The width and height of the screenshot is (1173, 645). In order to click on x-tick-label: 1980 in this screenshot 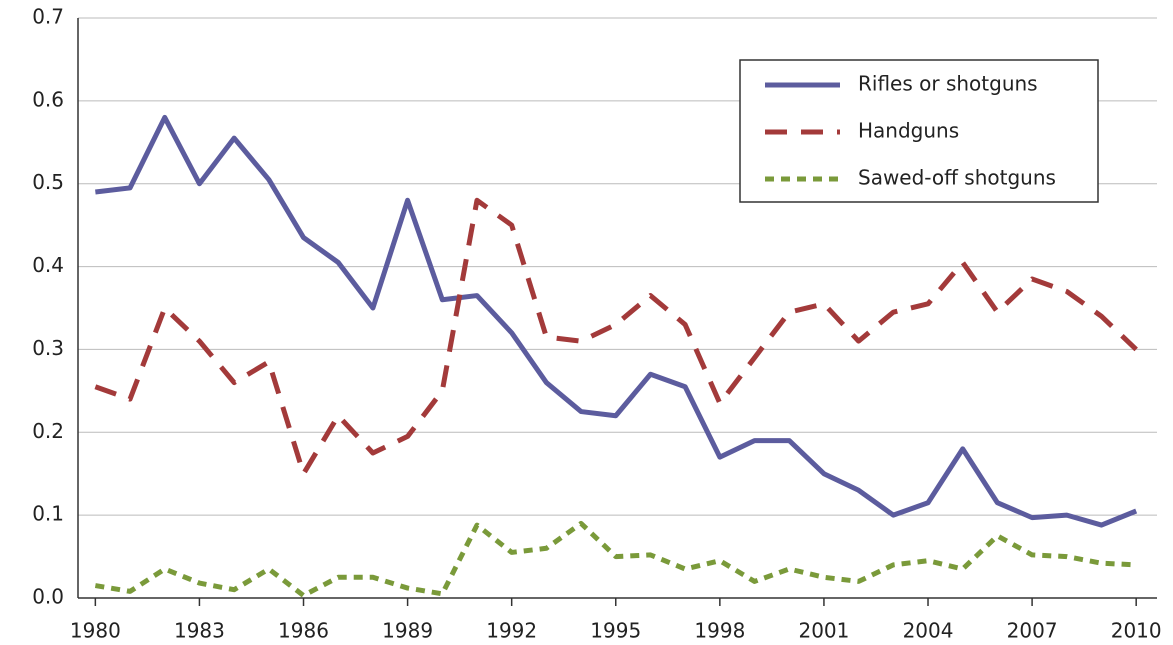, I will do `click(95, 631)`.